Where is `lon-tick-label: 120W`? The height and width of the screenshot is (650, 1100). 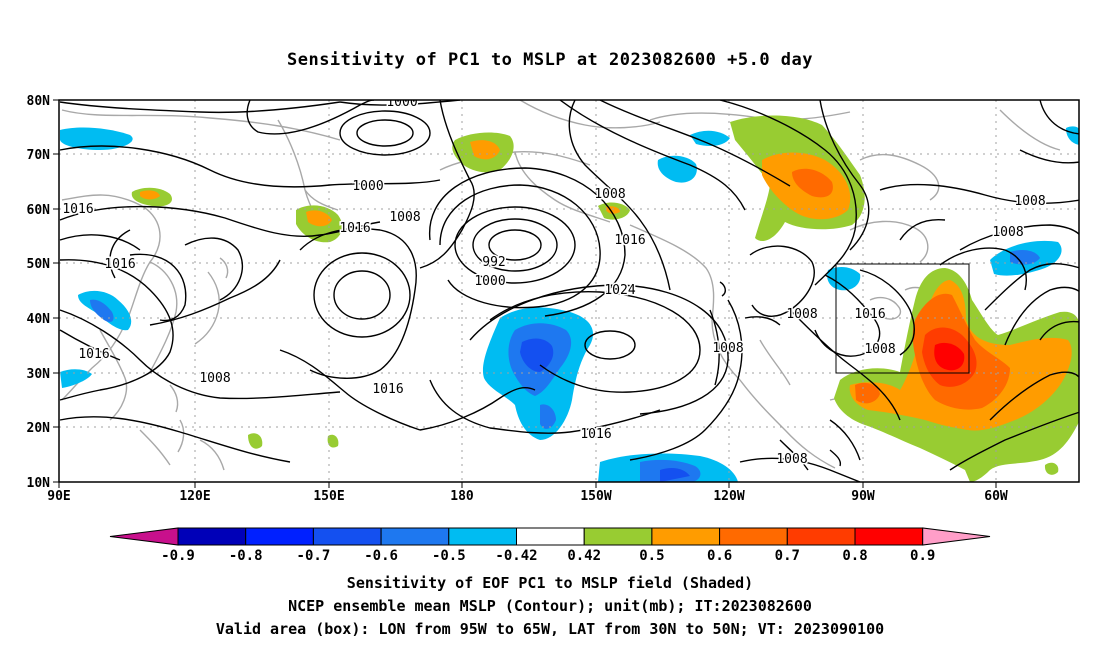
lon-tick-label: 120W is located at coordinates (728, 496).